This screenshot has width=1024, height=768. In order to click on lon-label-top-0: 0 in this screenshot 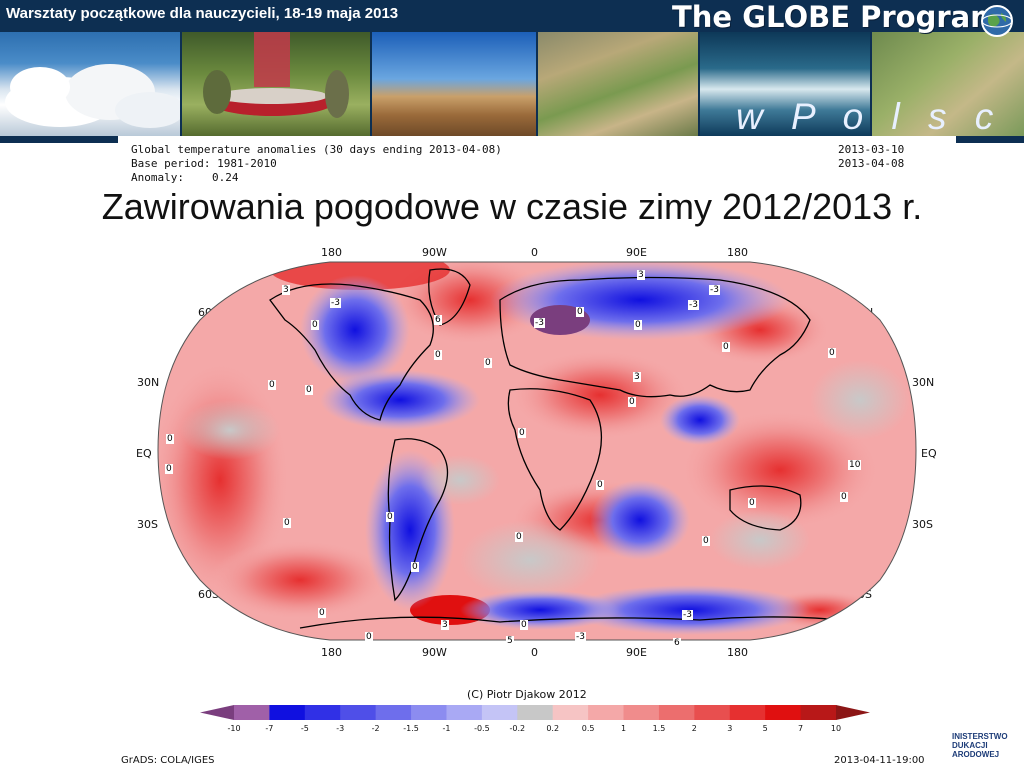, I will do `click(534, 252)`.